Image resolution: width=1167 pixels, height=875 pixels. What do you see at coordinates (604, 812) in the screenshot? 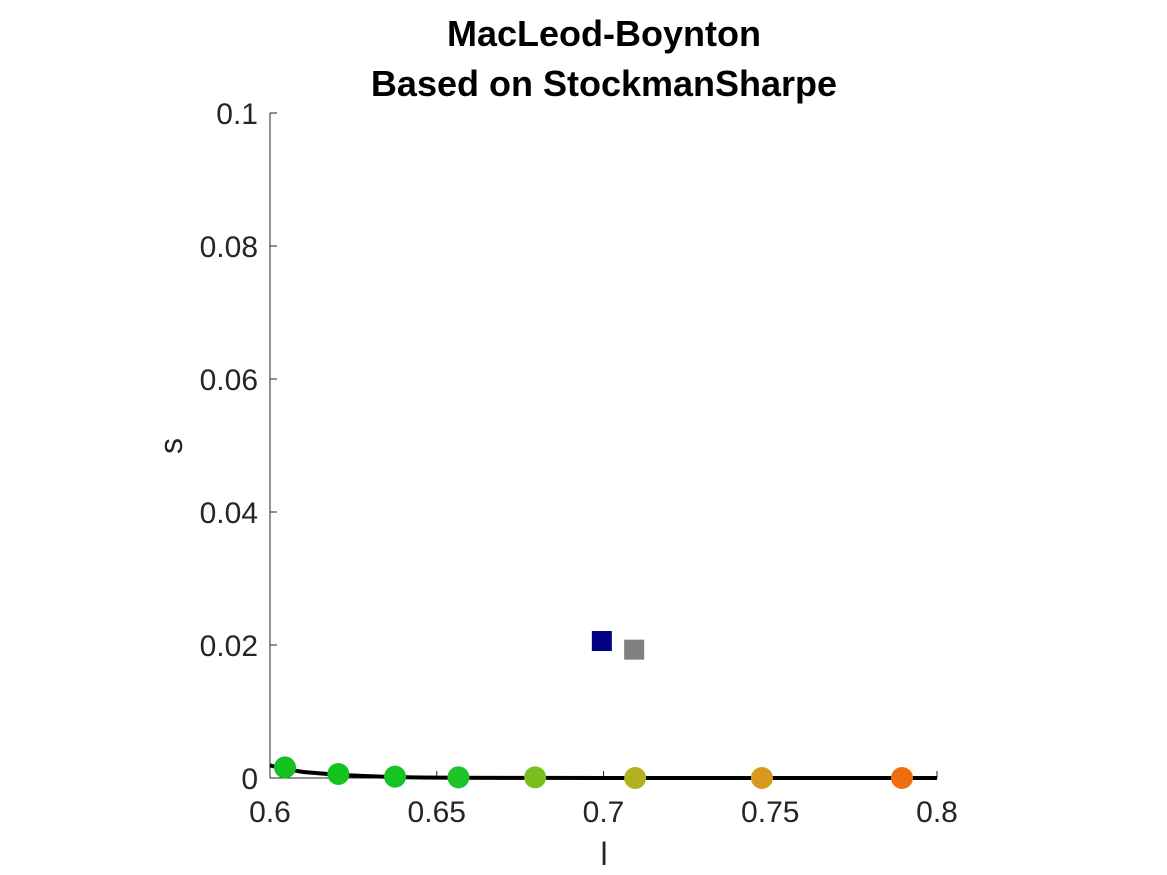
I see `x-tick-label: 0.7` at bounding box center [604, 812].